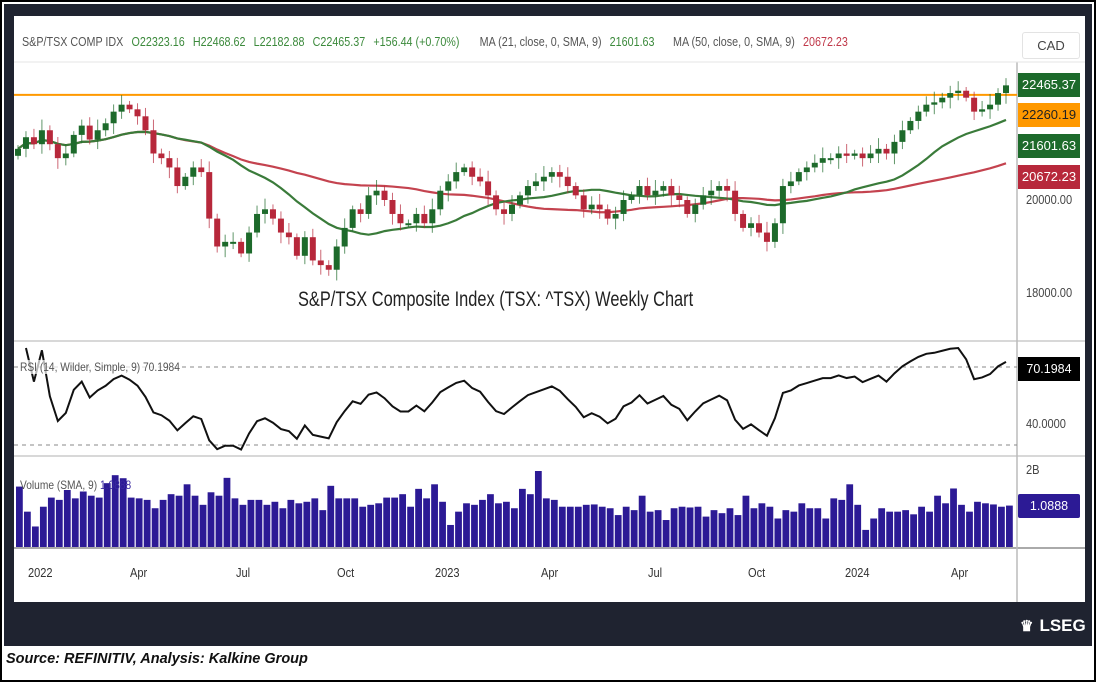 This screenshot has width=1096, height=682. I want to click on last-price-label: 22465.37, so click(1049, 85).